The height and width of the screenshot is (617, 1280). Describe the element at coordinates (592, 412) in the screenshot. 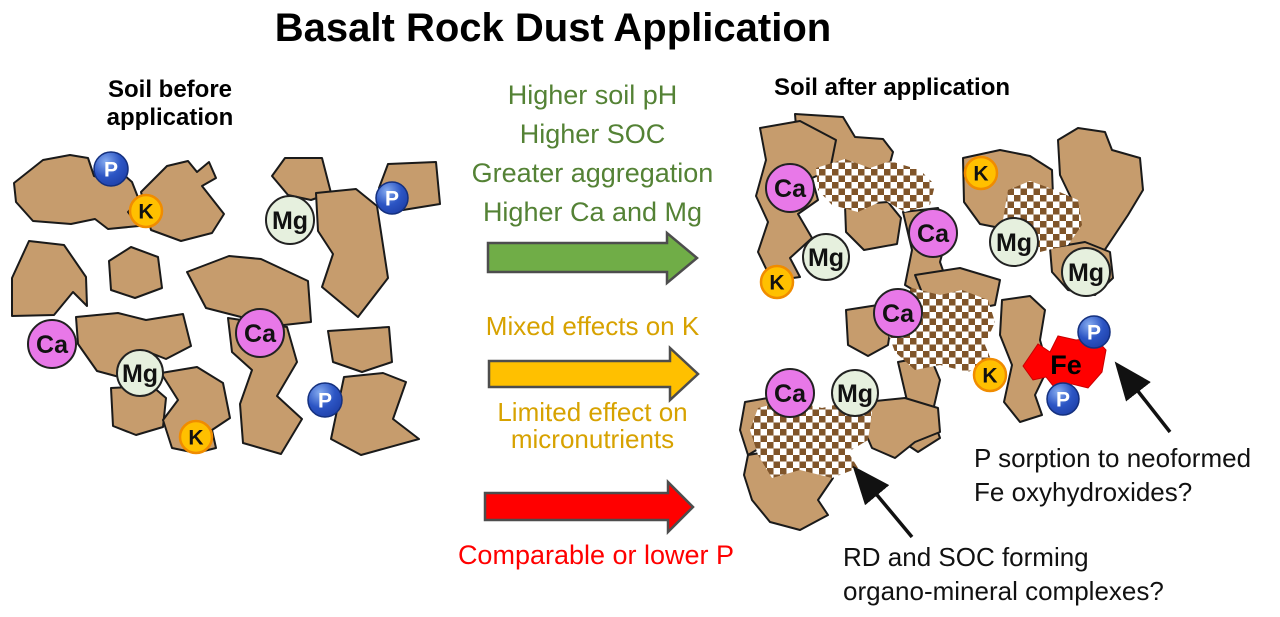

I see `effect-line: Limited effect on` at that location.